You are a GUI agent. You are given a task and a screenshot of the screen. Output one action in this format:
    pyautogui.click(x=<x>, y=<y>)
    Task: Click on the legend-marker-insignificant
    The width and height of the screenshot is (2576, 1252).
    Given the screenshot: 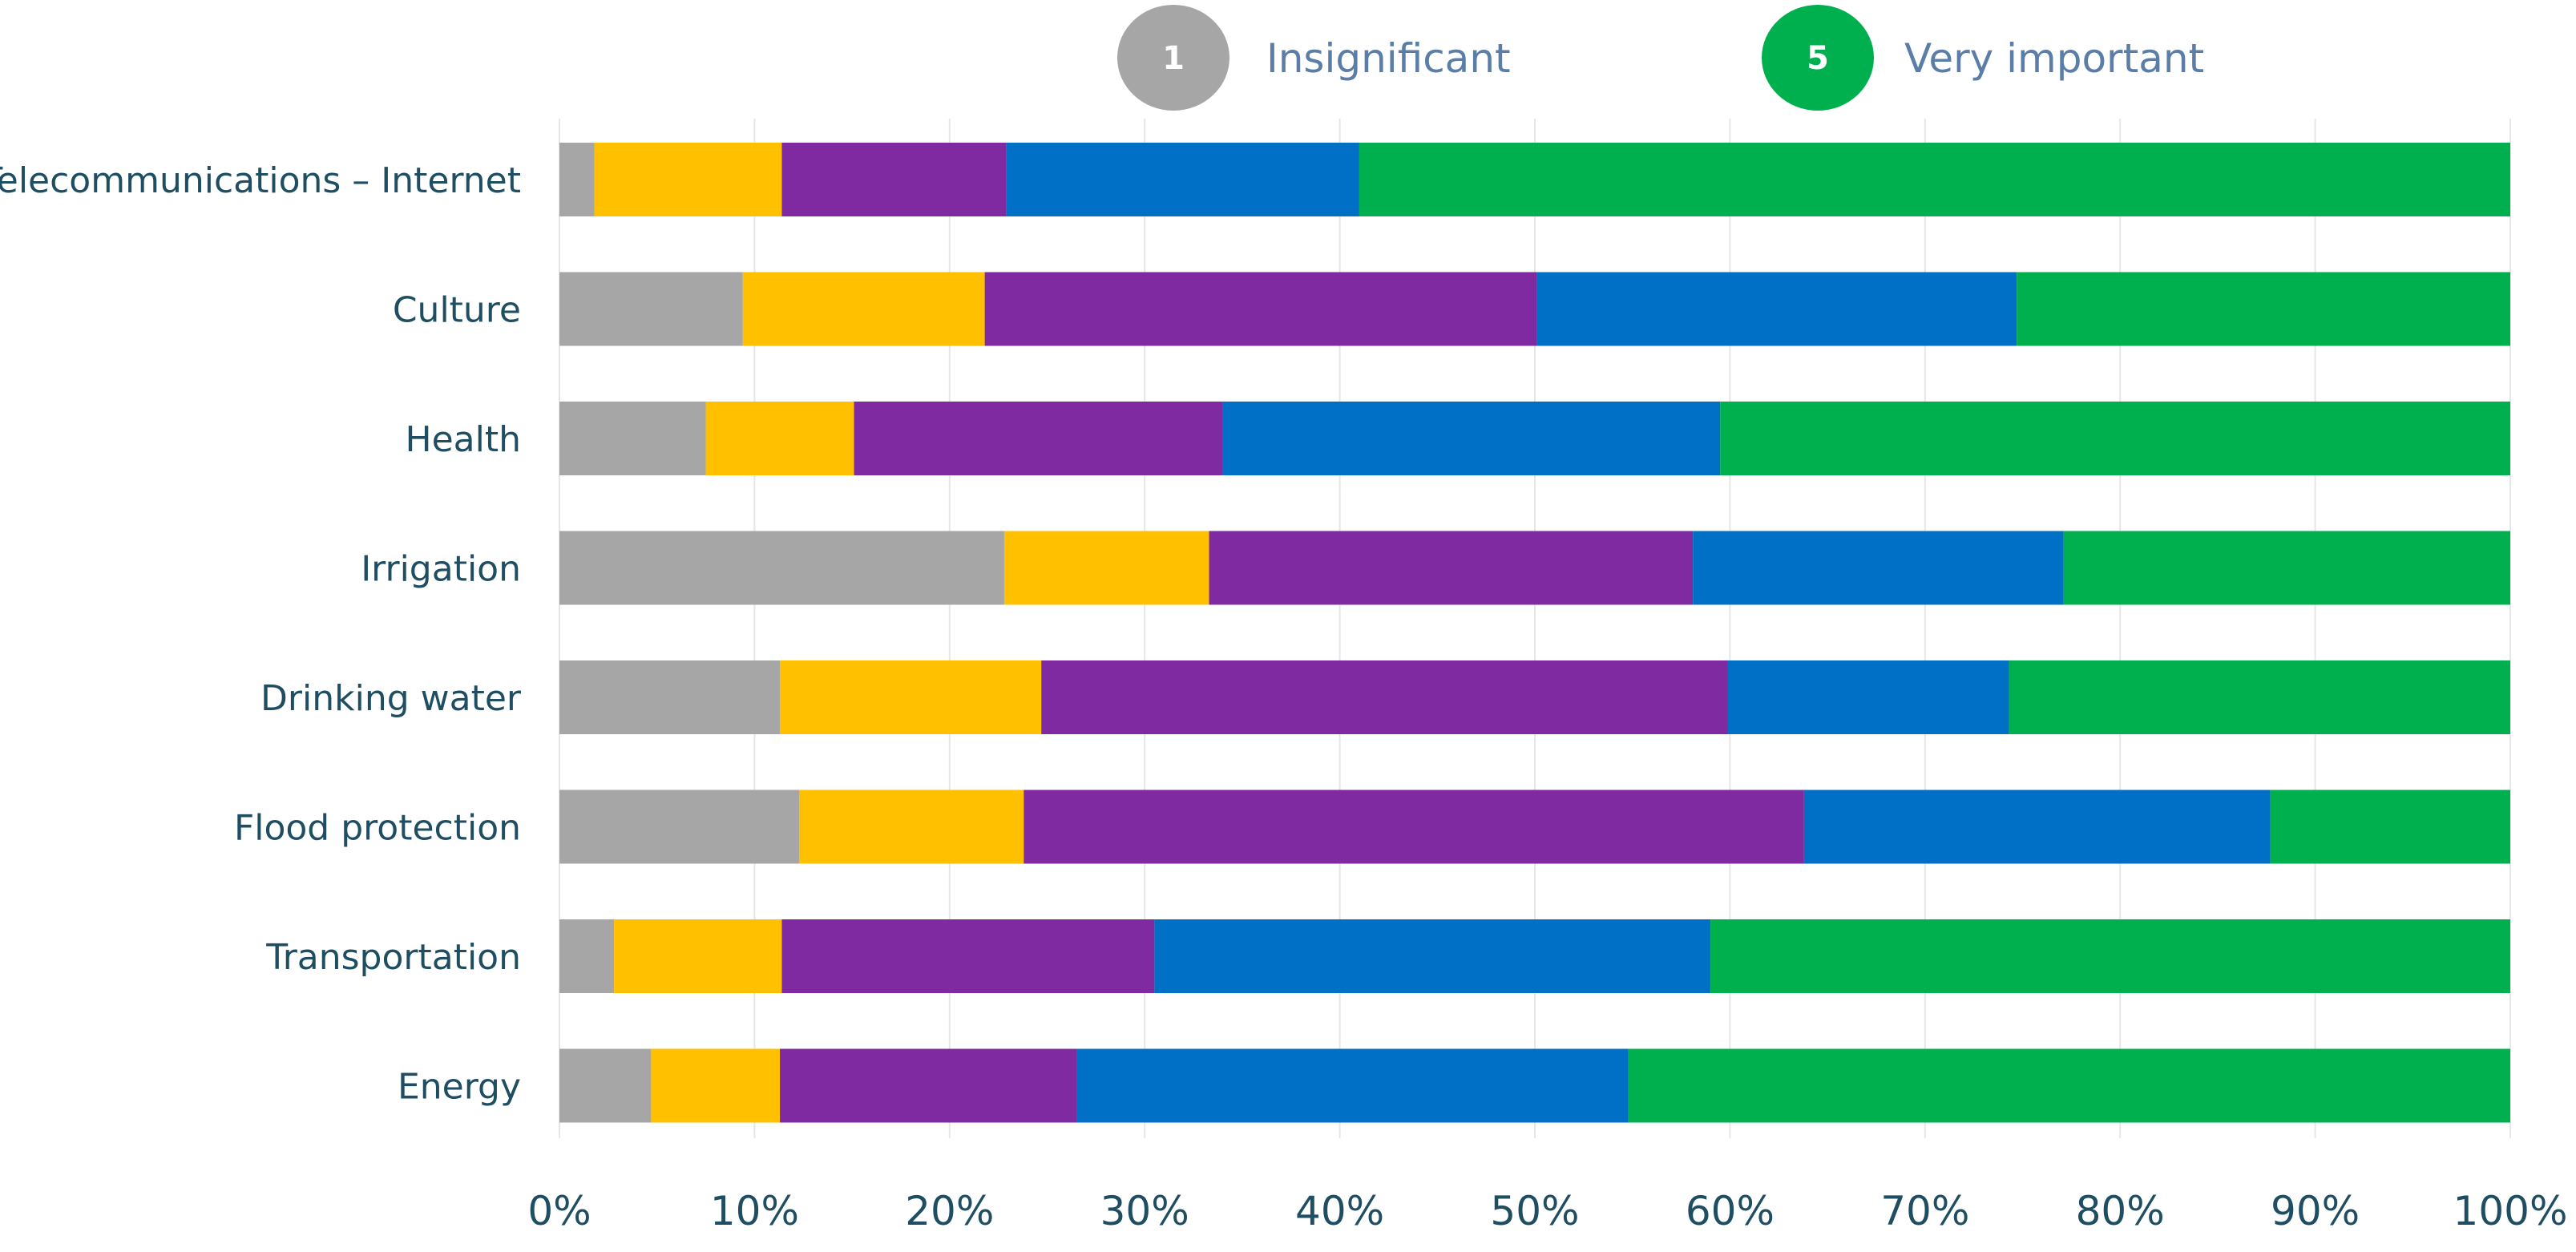 What is the action you would take?
    pyautogui.click(x=1173, y=58)
    